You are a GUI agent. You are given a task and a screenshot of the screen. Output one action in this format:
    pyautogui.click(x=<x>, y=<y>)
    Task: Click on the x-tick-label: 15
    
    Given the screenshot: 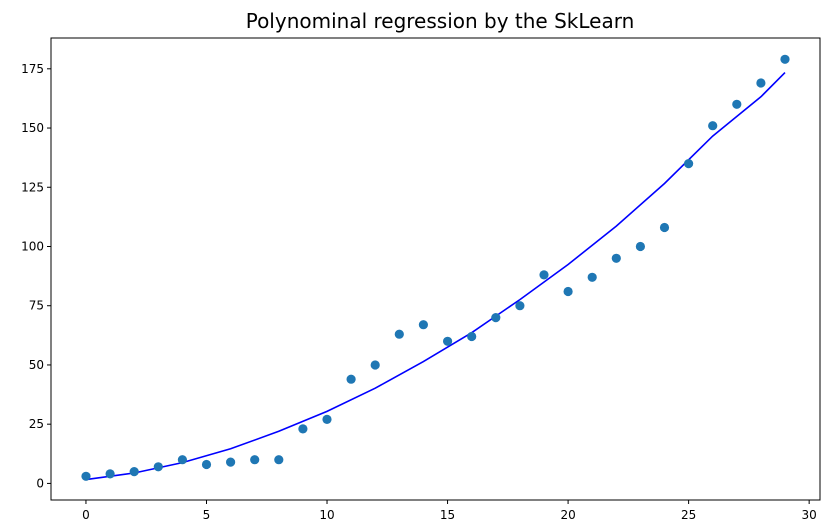 What is the action you would take?
    pyautogui.click(x=447, y=515)
    